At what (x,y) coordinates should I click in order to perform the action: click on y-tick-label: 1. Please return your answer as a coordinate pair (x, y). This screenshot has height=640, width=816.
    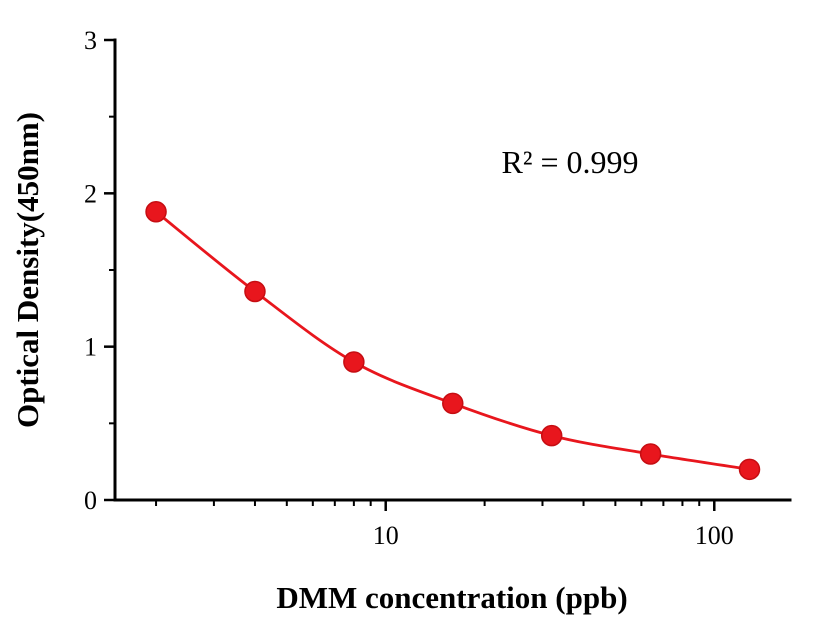
    Looking at the image, I should click on (90, 347).